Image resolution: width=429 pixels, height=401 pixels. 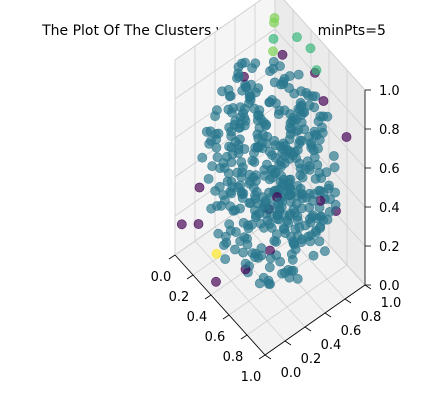 I want to click on y-tick-label: 0.4, so click(x=331, y=345).